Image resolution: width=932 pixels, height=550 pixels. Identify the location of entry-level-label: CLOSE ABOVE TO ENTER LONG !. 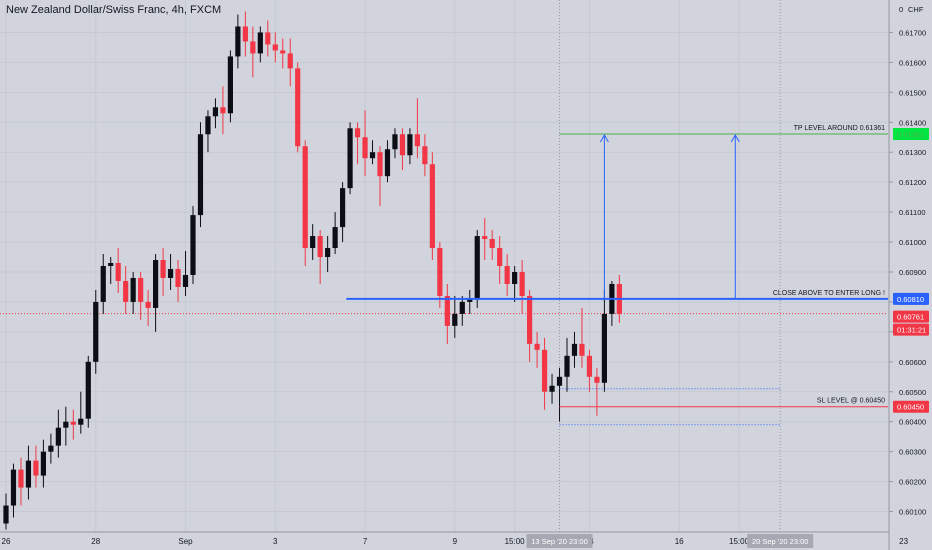
(829, 293).